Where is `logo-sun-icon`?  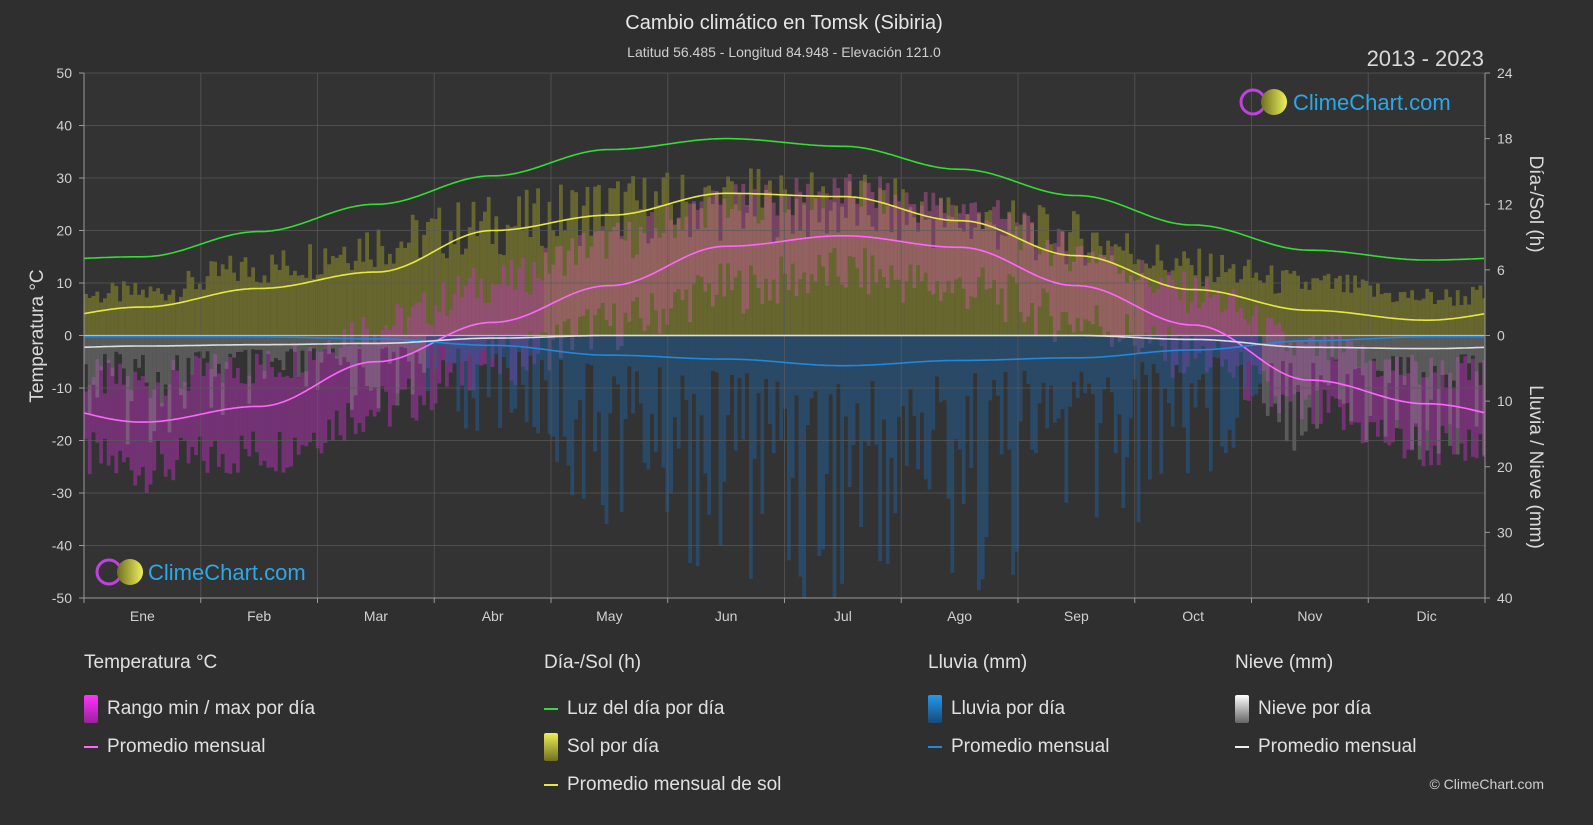
logo-sun-icon is located at coordinates (130, 572).